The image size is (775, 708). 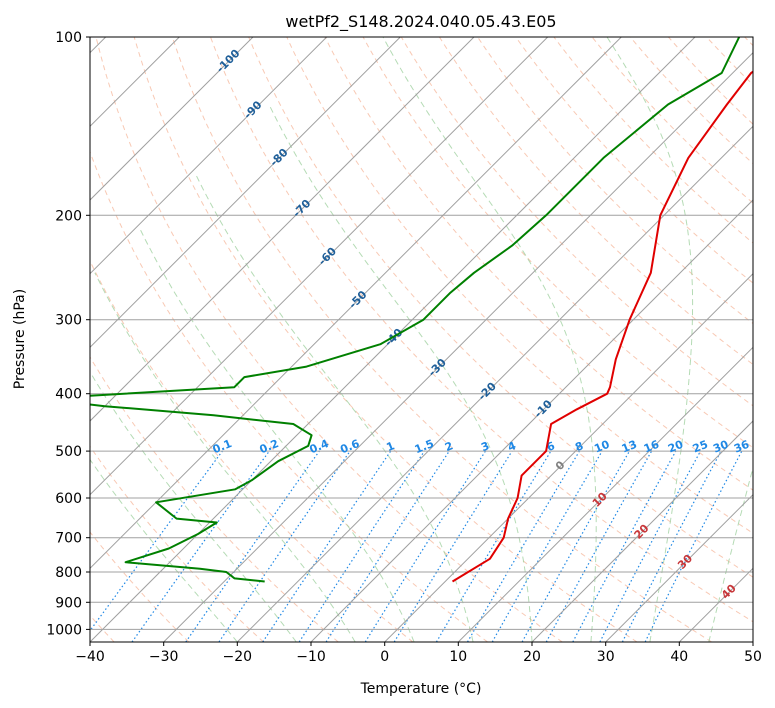 I want to click on y-tick-label: 200, so click(x=68, y=216).